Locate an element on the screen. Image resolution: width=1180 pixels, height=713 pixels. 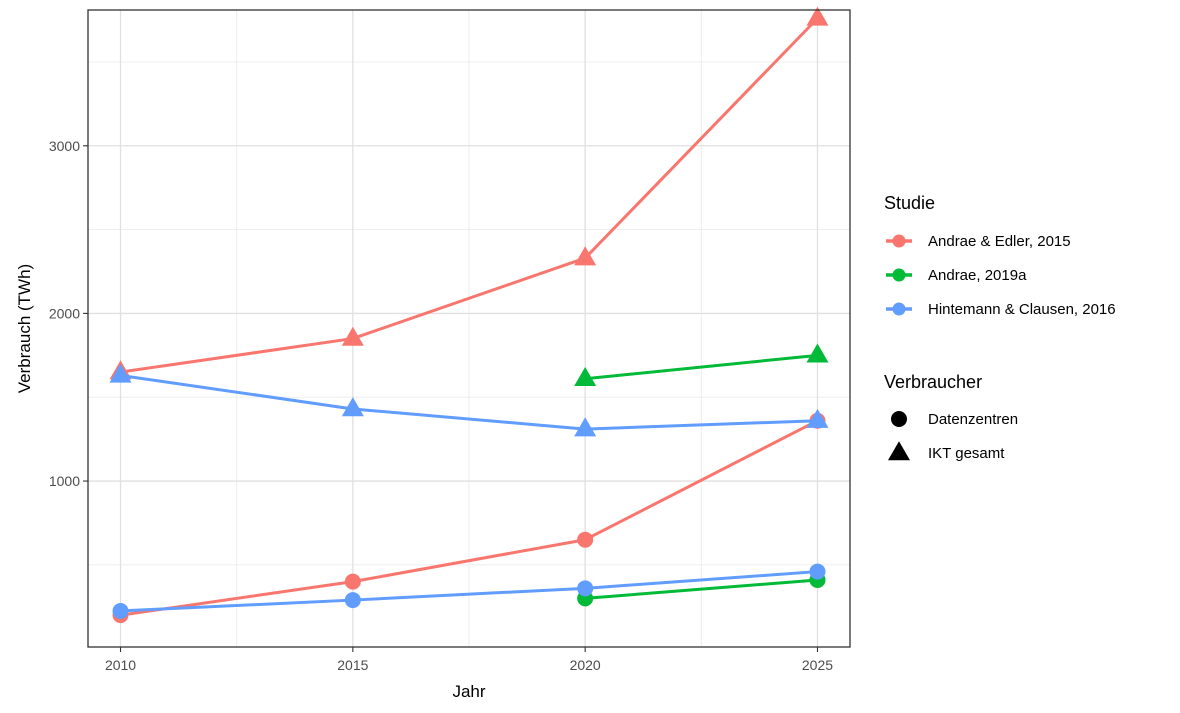
y-tick-label: 1000 is located at coordinates (64, 481).